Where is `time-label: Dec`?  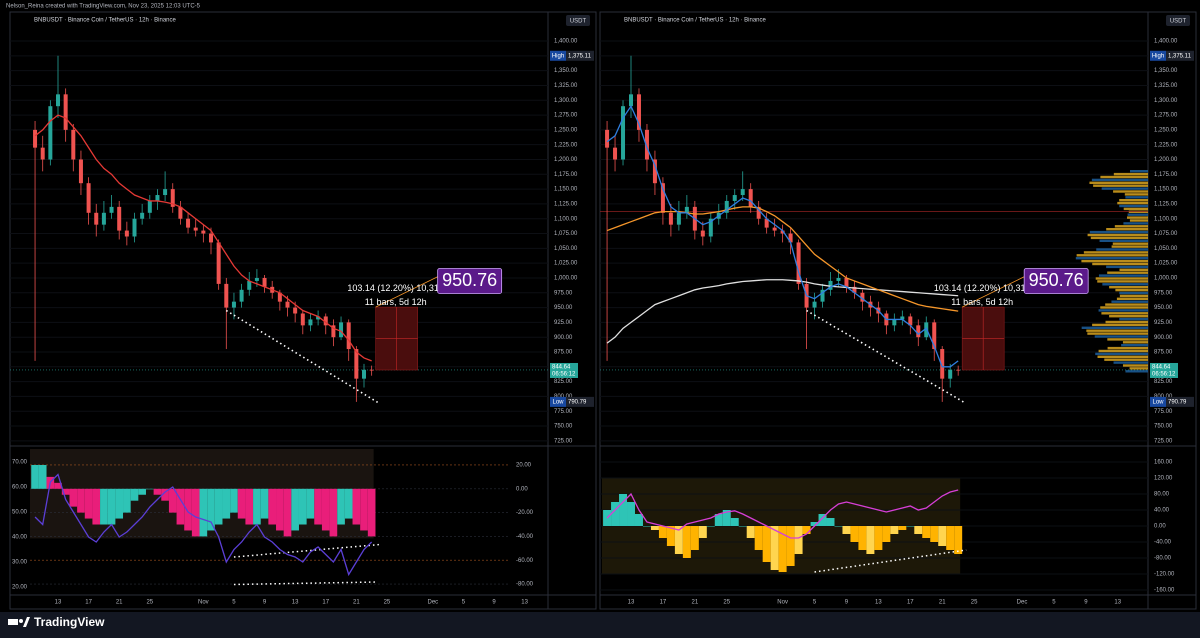 time-label: Dec is located at coordinates (1022, 603).